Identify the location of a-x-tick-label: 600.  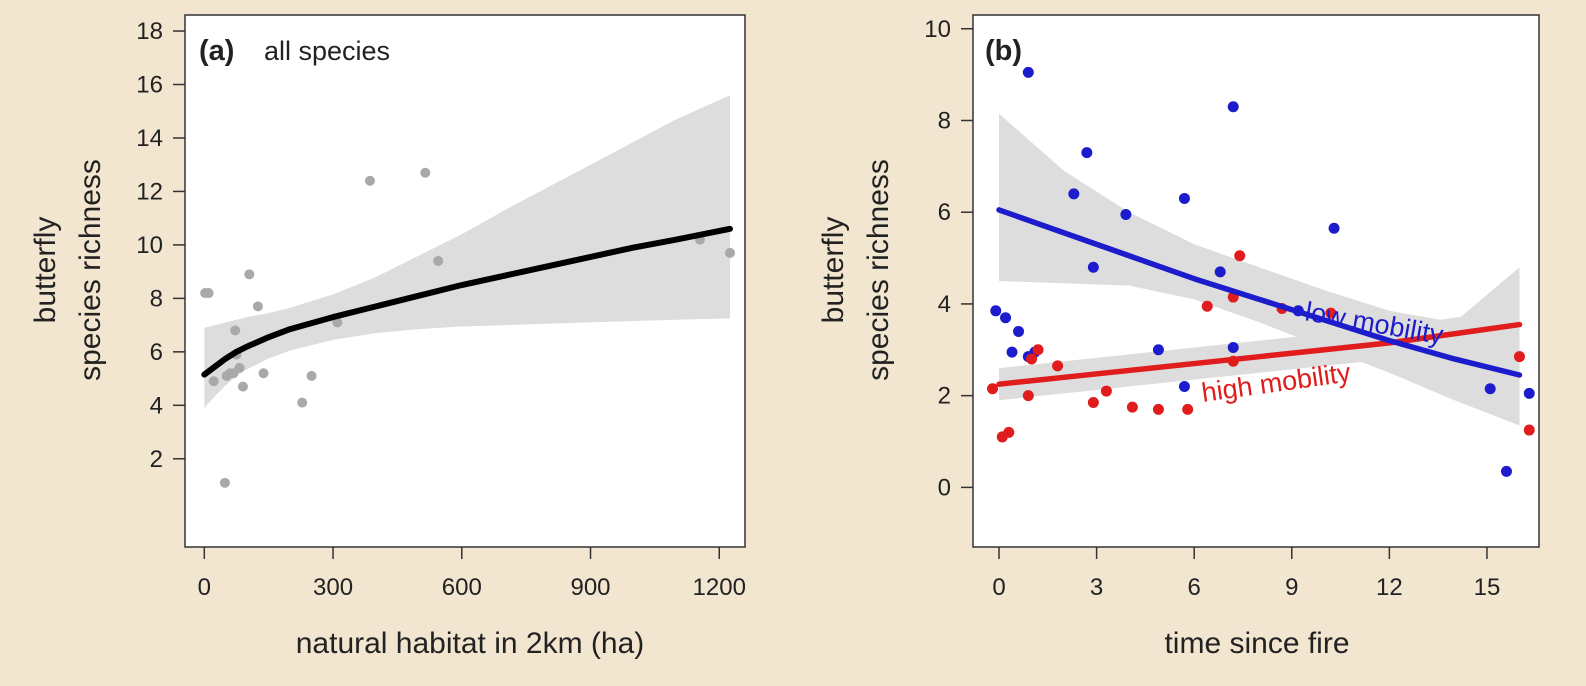
(462, 587).